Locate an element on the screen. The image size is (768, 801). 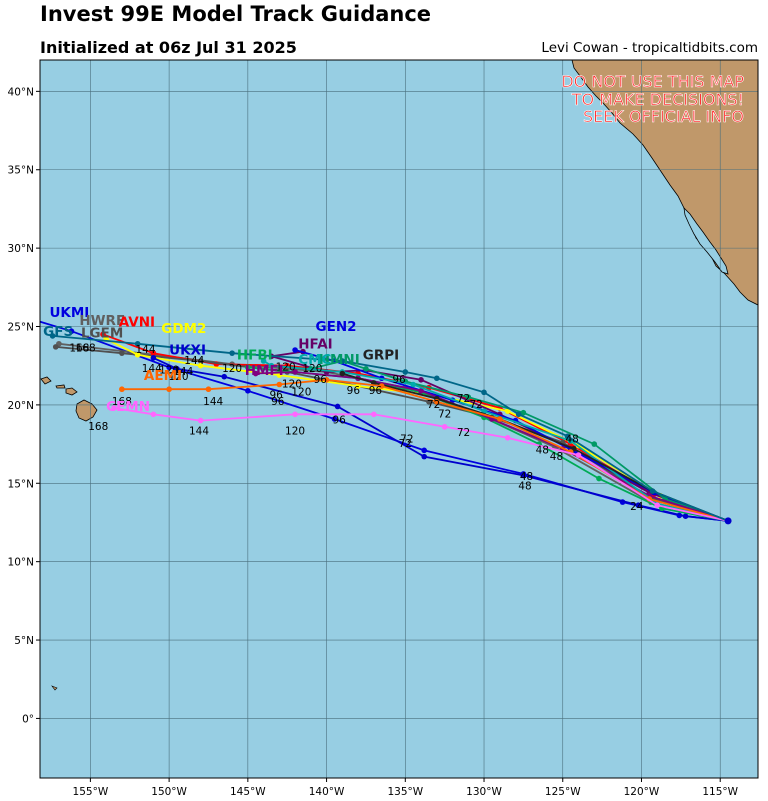
map-title: Invest 99E Model Track Guidance is located at coordinates (236, 14).